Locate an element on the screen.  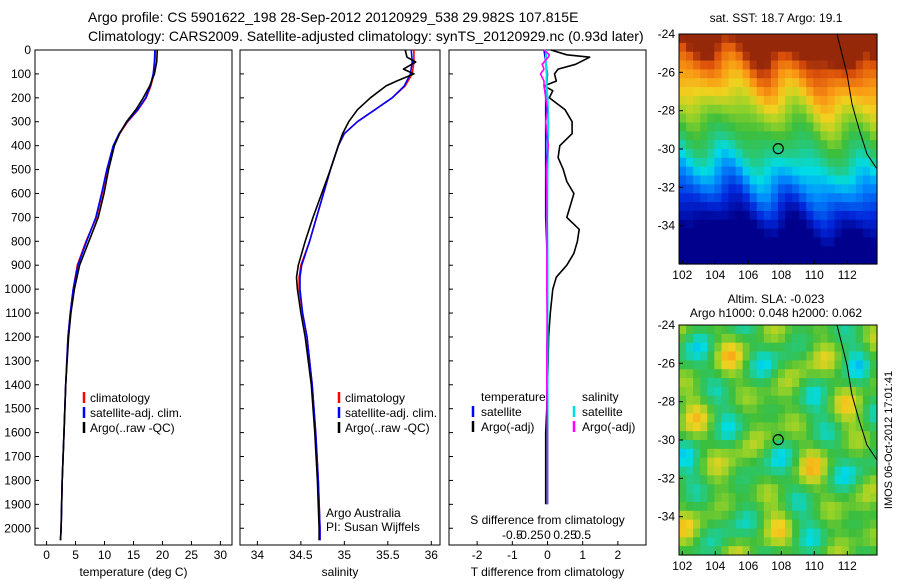
sst-map-field is located at coordinates (778, 149).